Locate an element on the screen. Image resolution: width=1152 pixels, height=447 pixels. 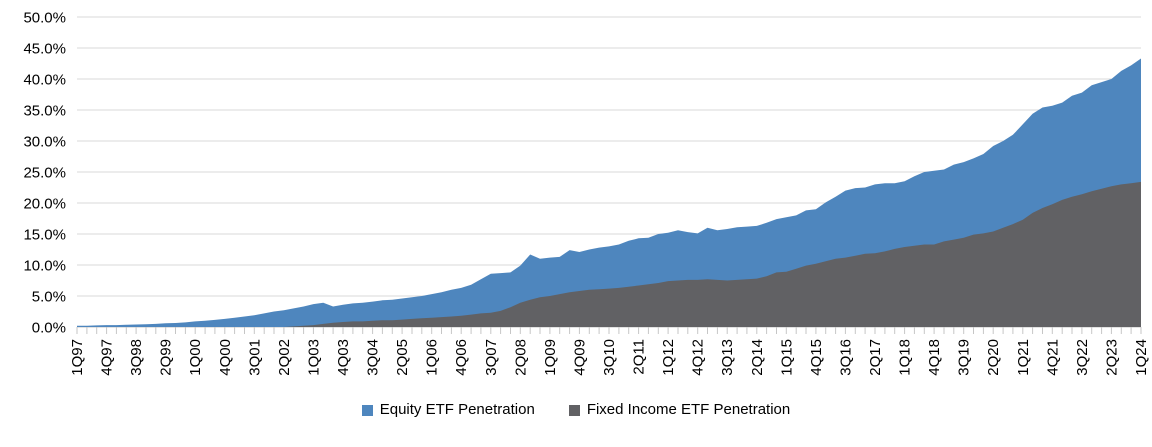
fixed-income-legend-label: Fixed Income ETF Penetration is located at coordinates (688, 409).